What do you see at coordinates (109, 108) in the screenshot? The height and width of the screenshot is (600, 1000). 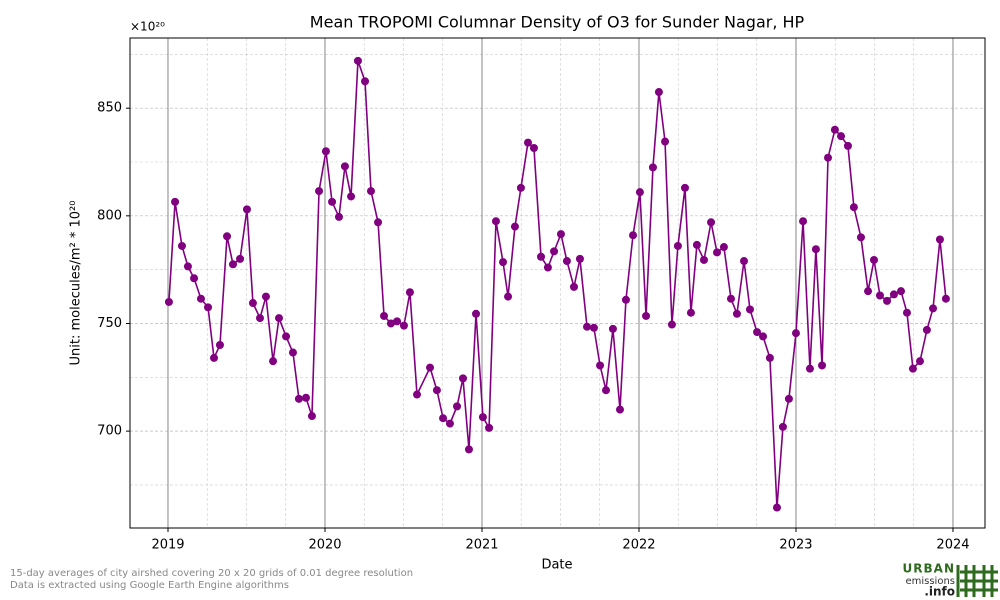 I see `y-tick-label: 850` at bounding box center [109, 108].